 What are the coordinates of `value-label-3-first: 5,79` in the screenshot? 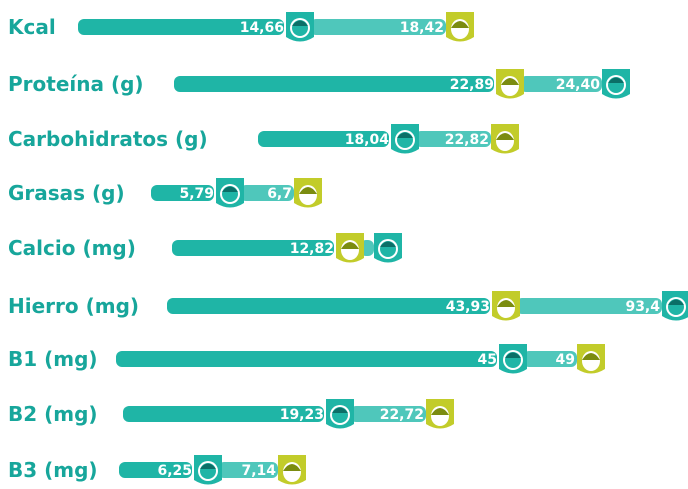 It's located at (196, 194).